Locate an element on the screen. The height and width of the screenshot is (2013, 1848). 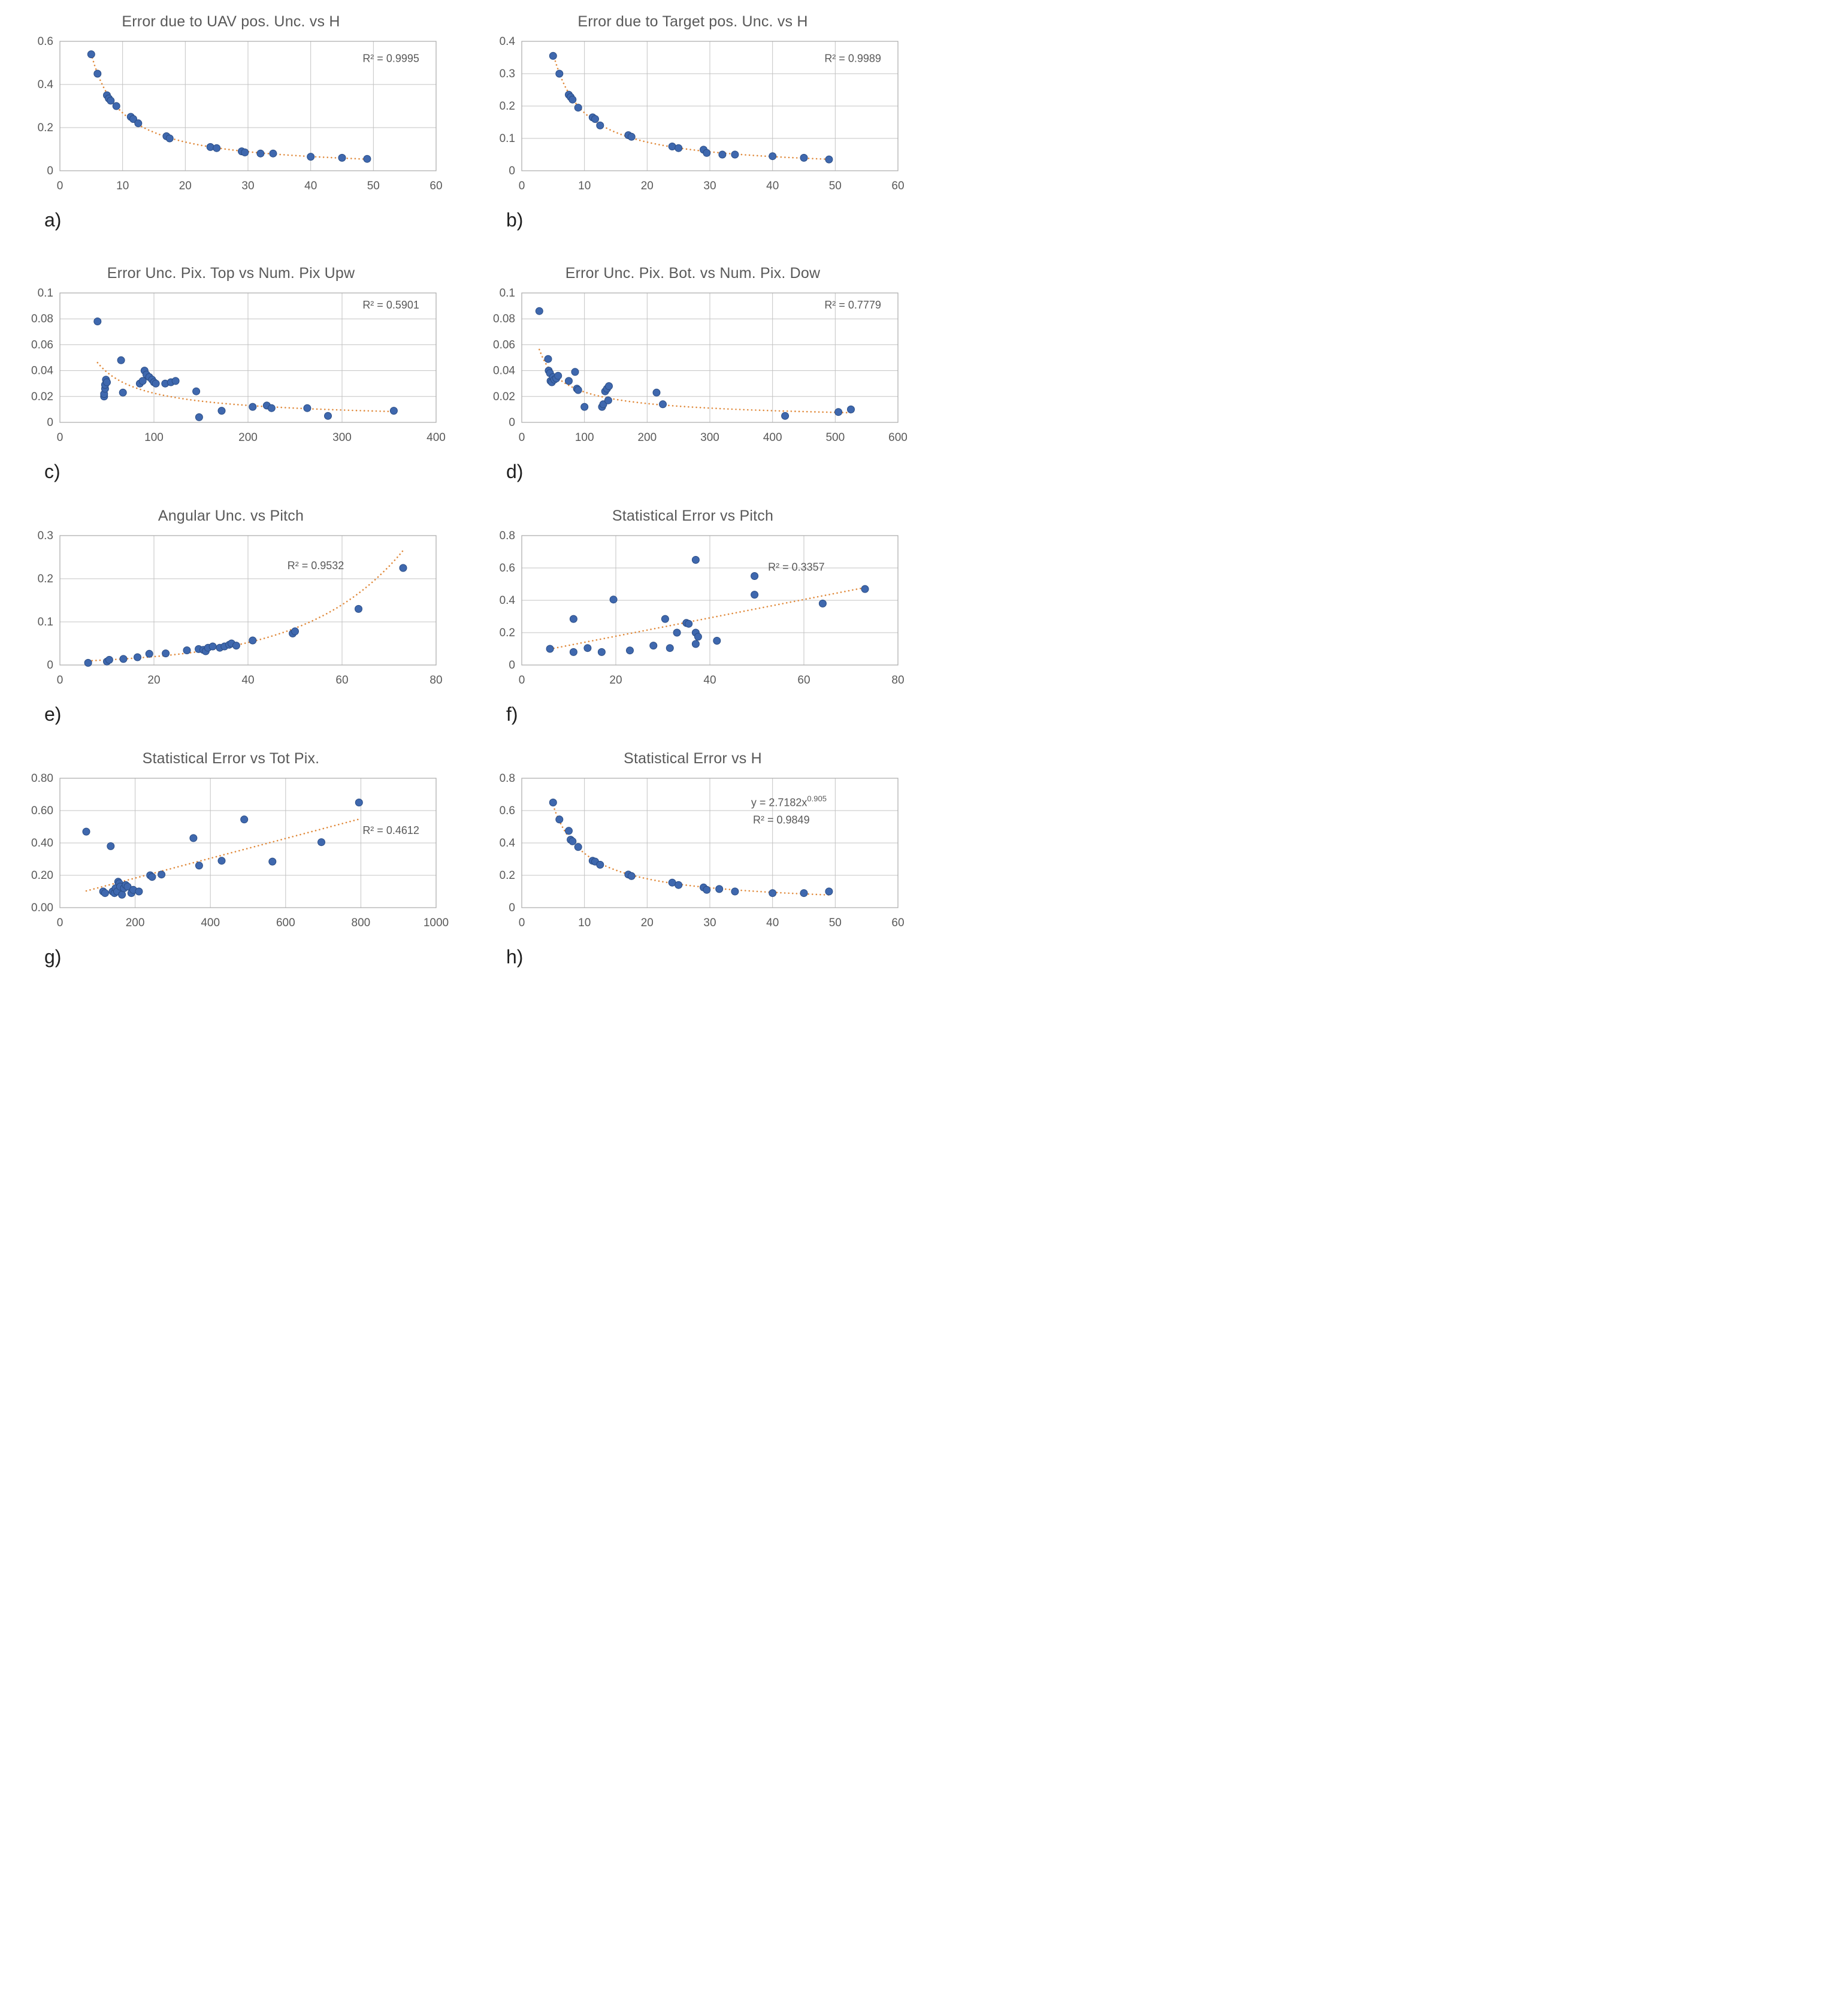
scatter-plot-b: 0 10 20 30 40 50 60 0 0.1 0.2 0.3 0.4 R² = 0.9989 is located at coordinates (701, 113).